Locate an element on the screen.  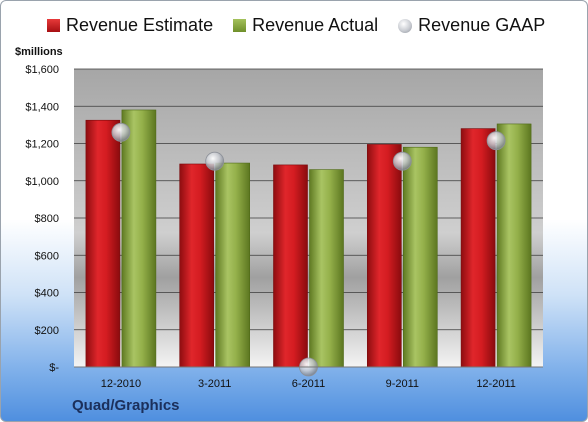
x-tick-label: 3-2011 is located at coordinates (214, 384).